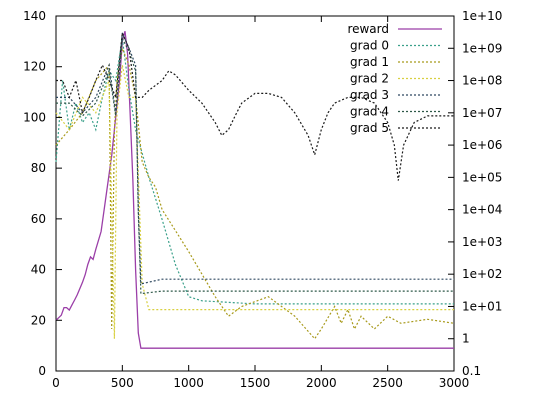  I want to click on right-y-tick-label: 1e+08, so click(482, 81).